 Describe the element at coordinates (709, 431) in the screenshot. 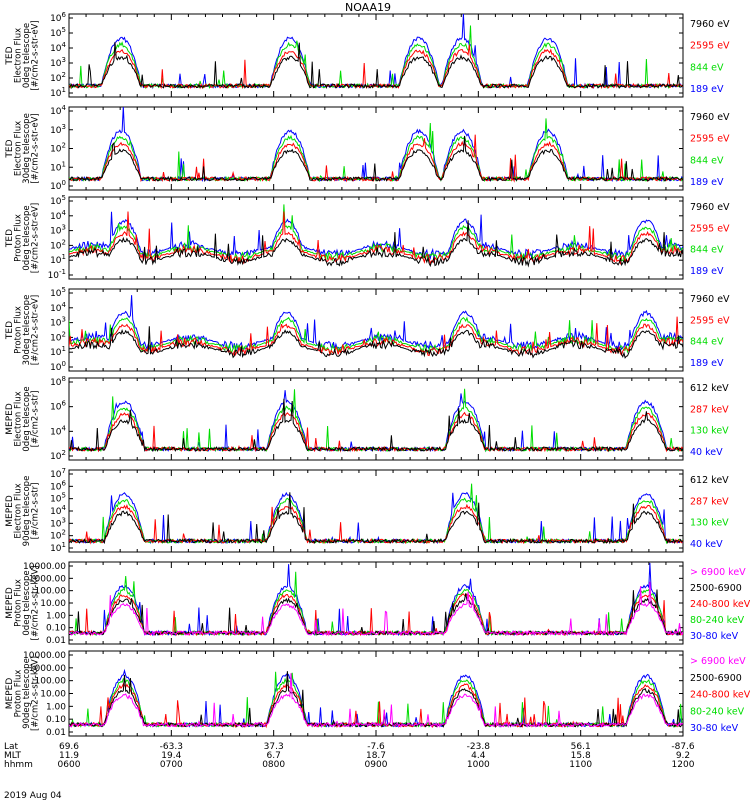

I see `legend-entry: 130 keV` at that location.